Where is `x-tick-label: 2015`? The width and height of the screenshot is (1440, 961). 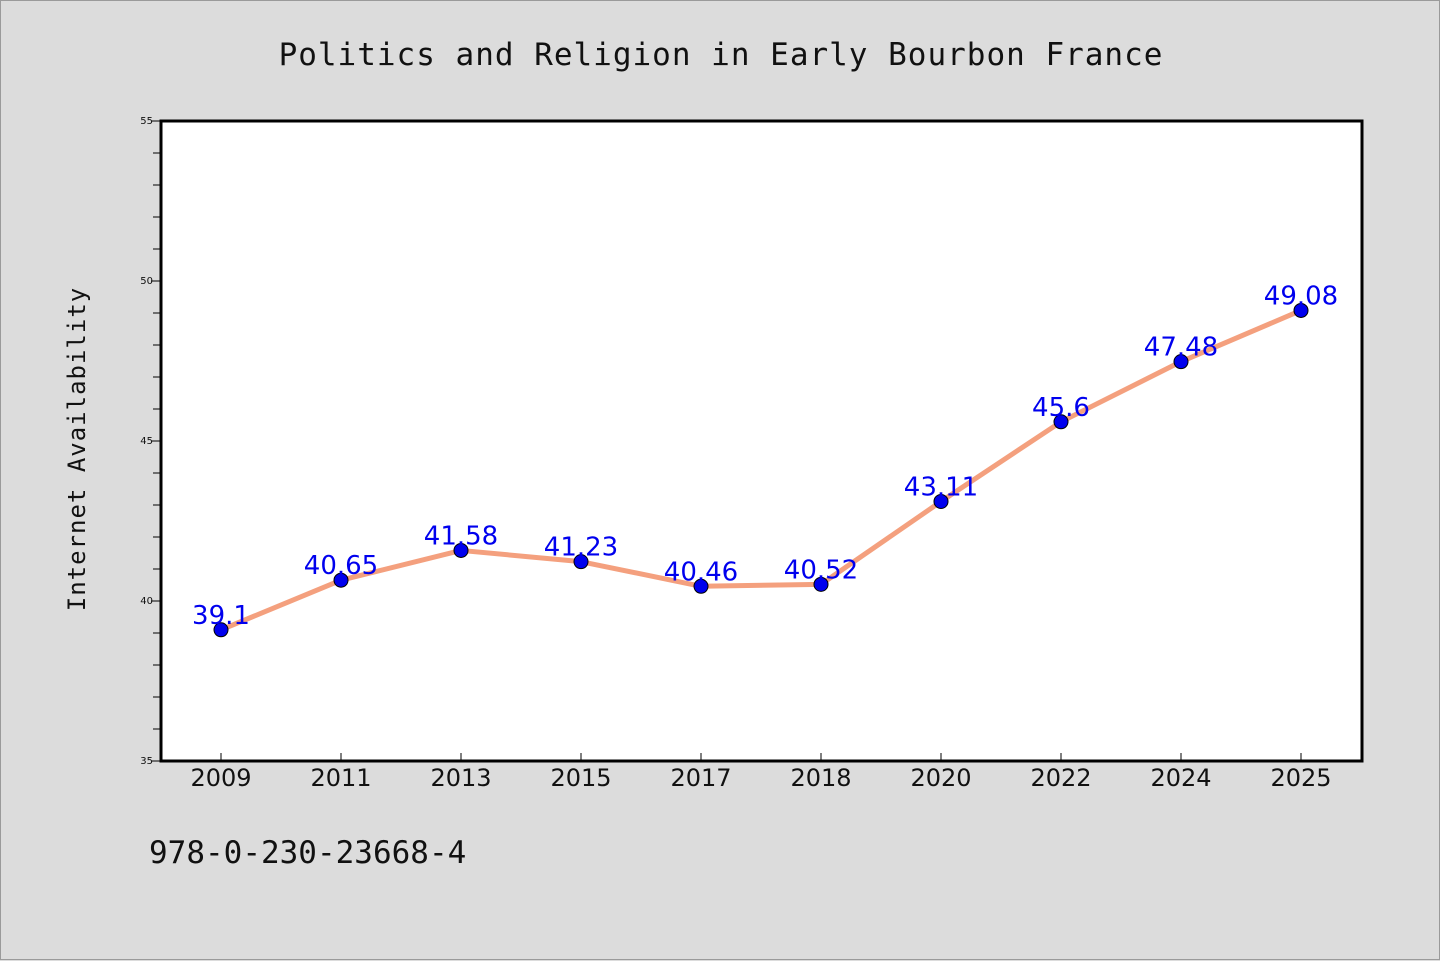 x-tick-label: 2015 is located at coordinates (580, 778).